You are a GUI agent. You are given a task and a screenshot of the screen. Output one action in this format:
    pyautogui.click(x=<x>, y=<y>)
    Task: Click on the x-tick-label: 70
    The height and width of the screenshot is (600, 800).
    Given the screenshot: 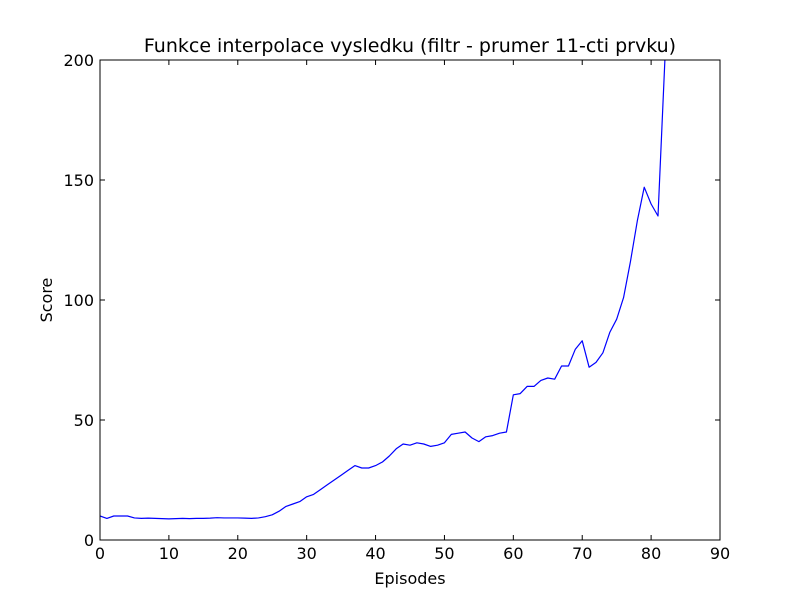 What is the action you would take?
    pyautogui.click(x=582, y=553)
    